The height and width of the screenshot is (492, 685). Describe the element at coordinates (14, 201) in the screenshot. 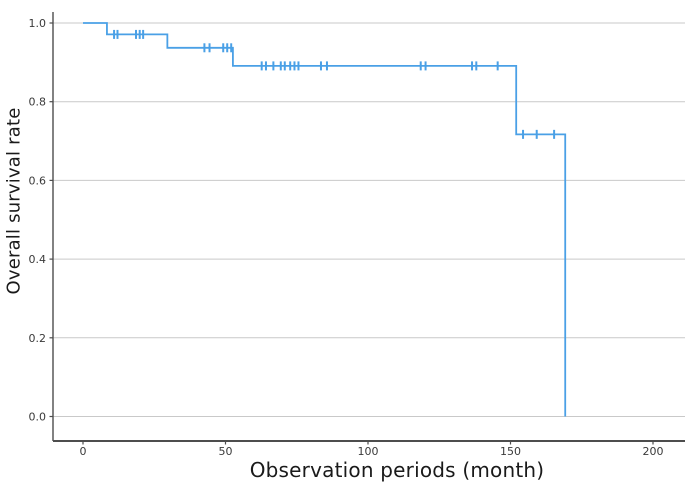

I see `y-axis-title: Overall survival rate` at that location.